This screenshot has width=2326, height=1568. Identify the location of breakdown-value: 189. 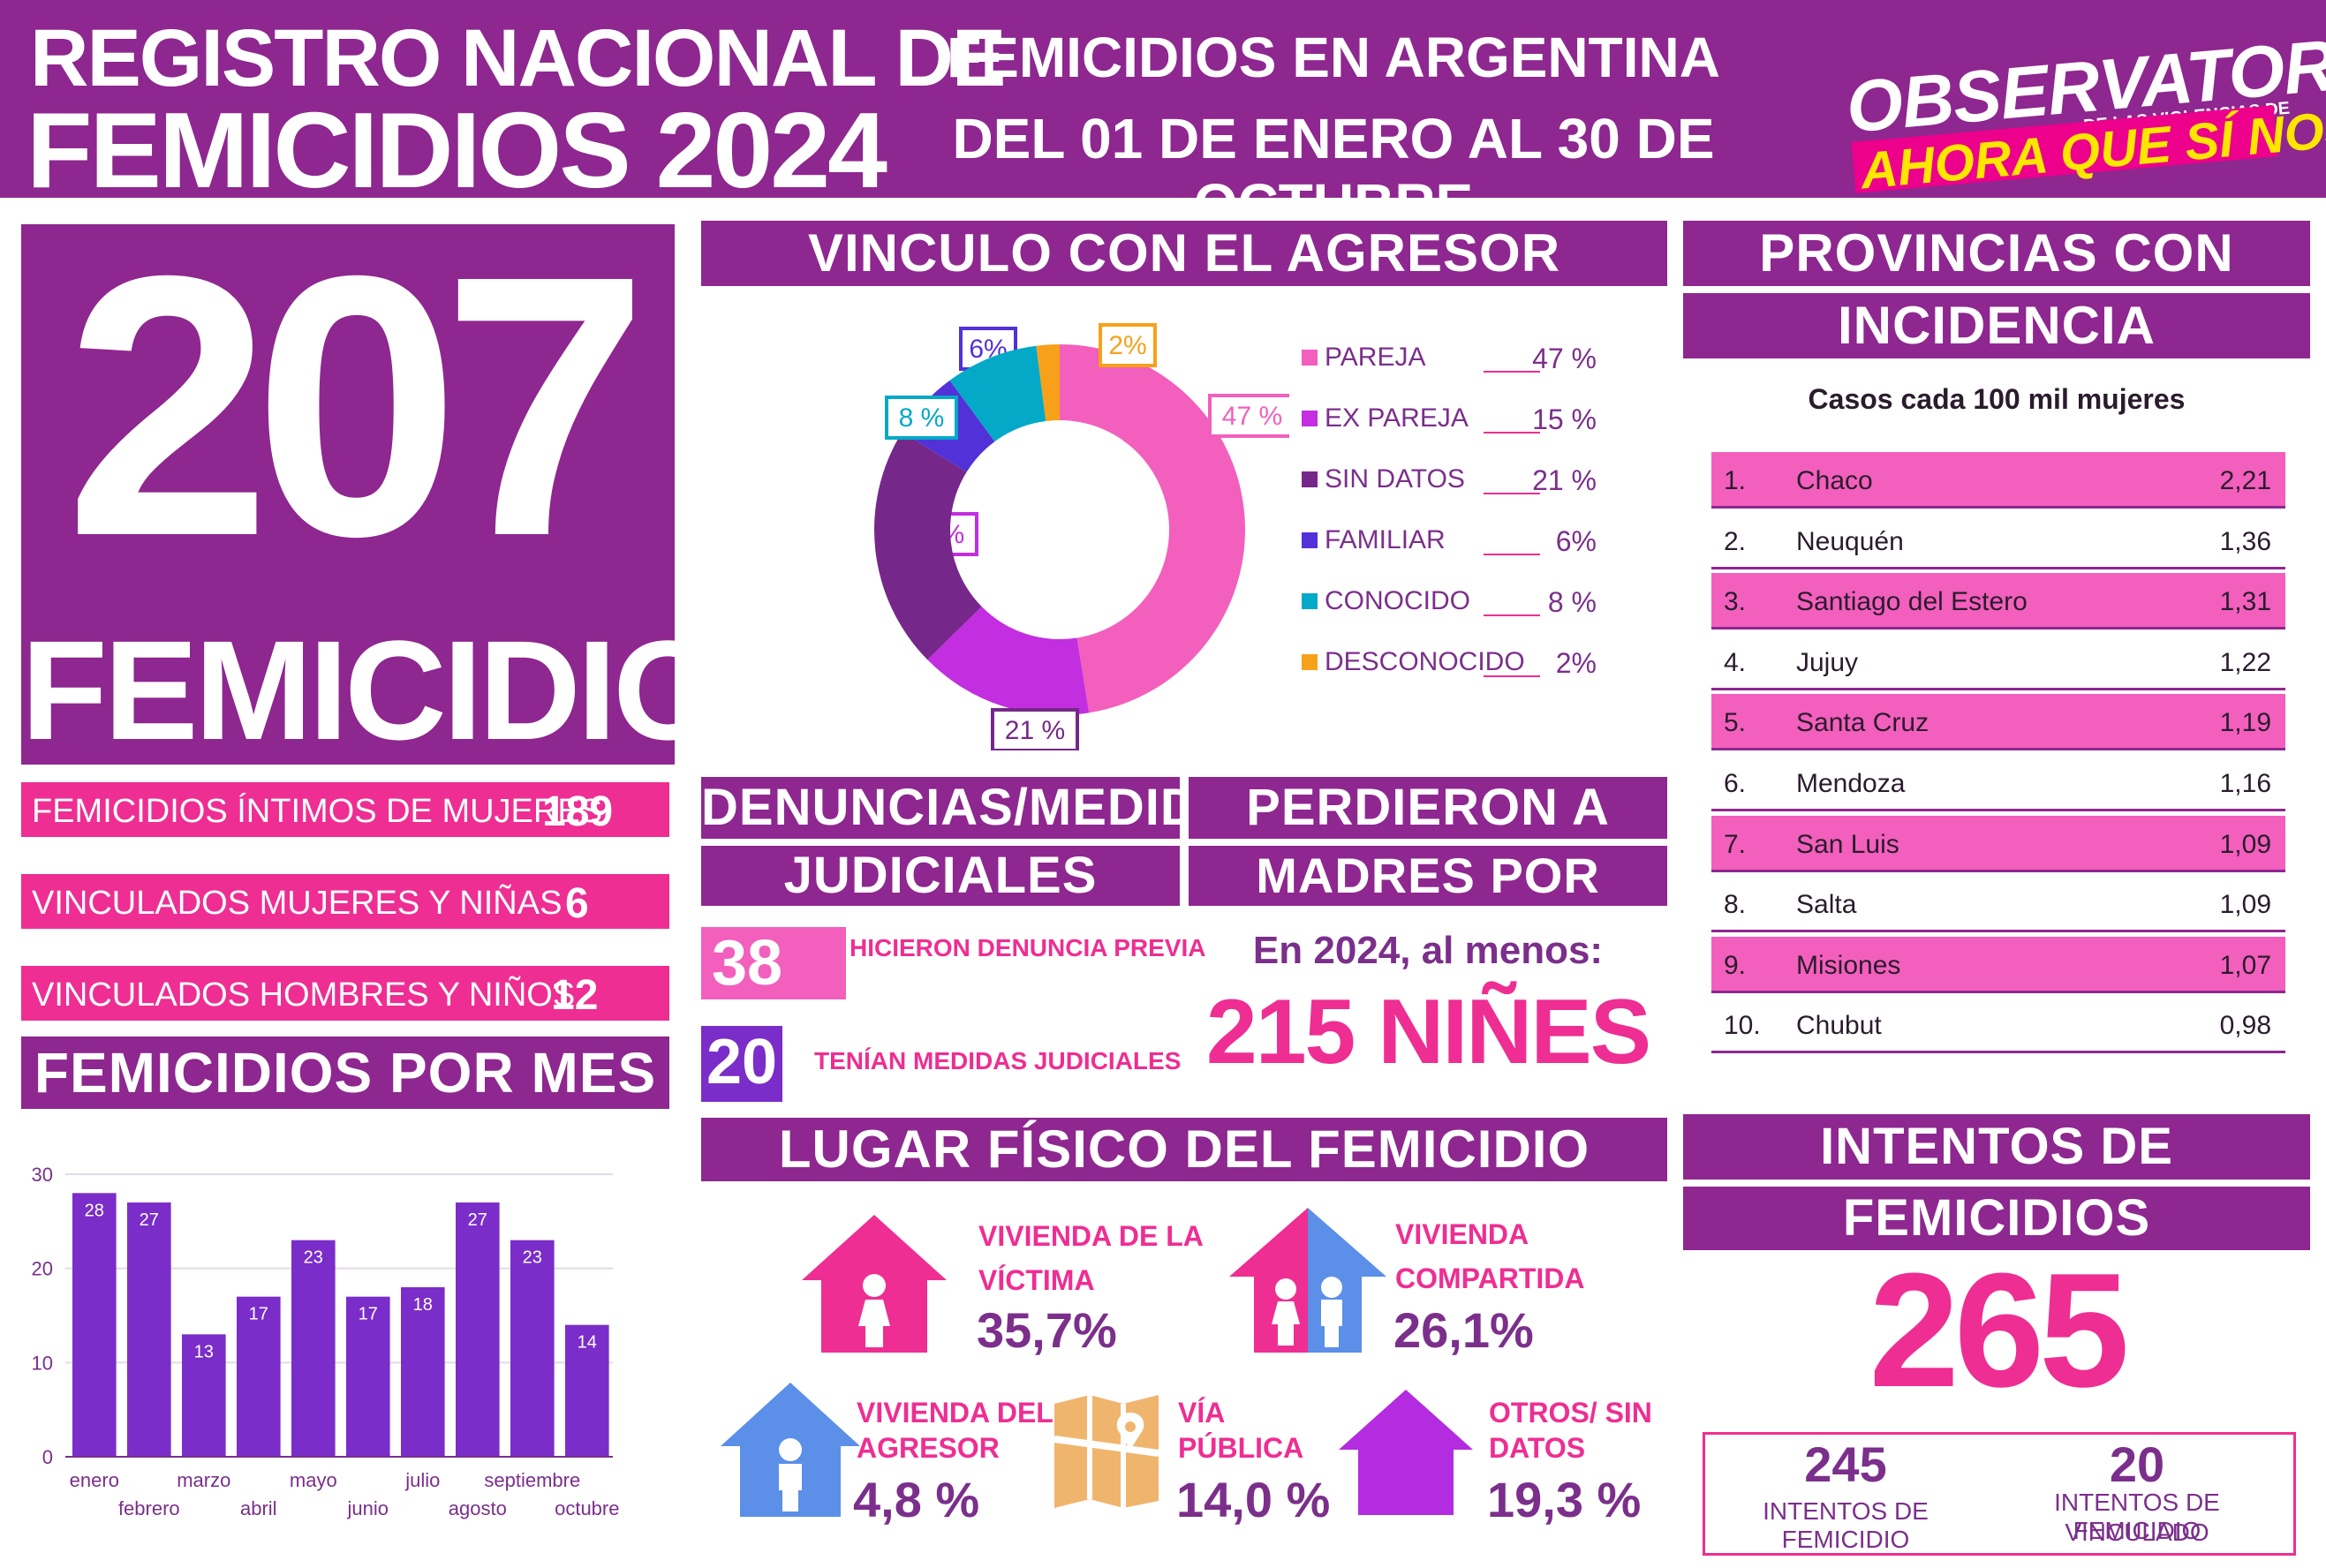
(578, 811).